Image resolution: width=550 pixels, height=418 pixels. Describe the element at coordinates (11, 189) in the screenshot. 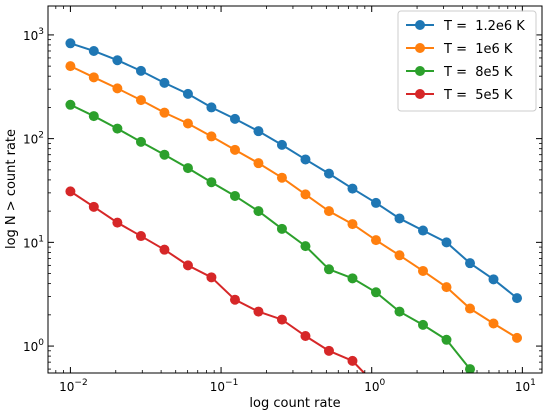

I see `y-axis-label: log N > count rate` at that location.